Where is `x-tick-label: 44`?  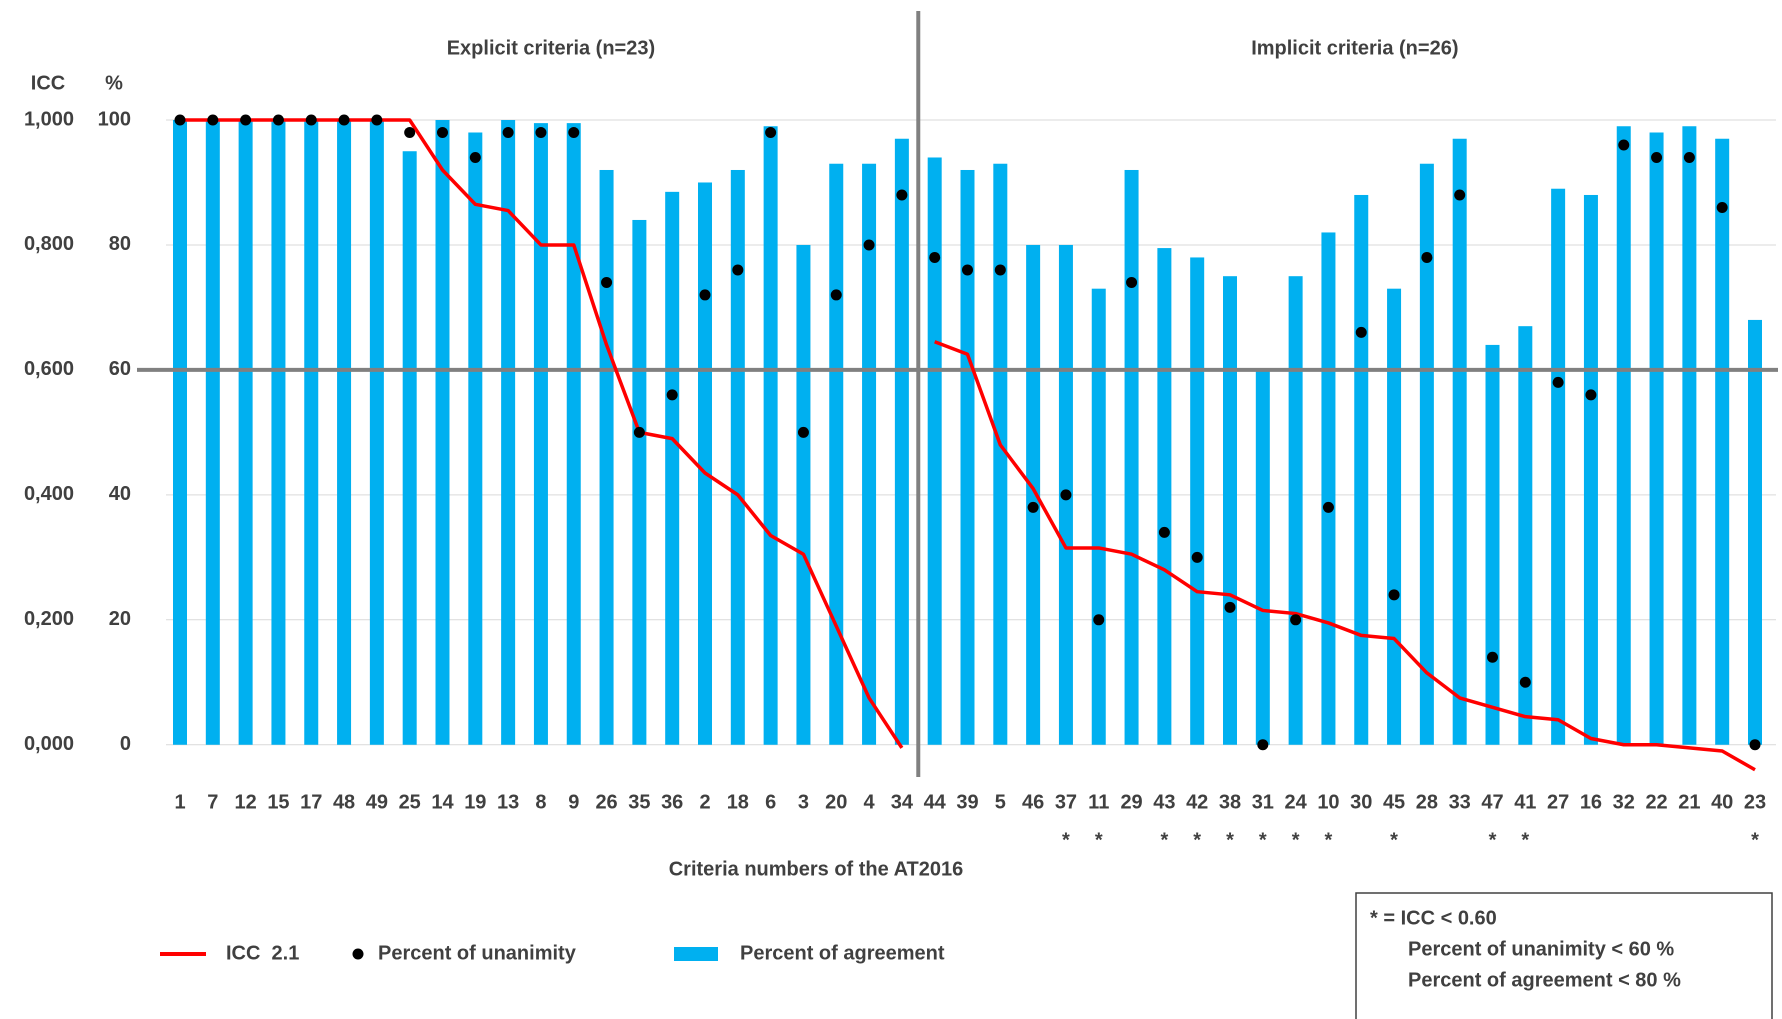 x-tick-label: 44 is located at coordinates (935, 802).